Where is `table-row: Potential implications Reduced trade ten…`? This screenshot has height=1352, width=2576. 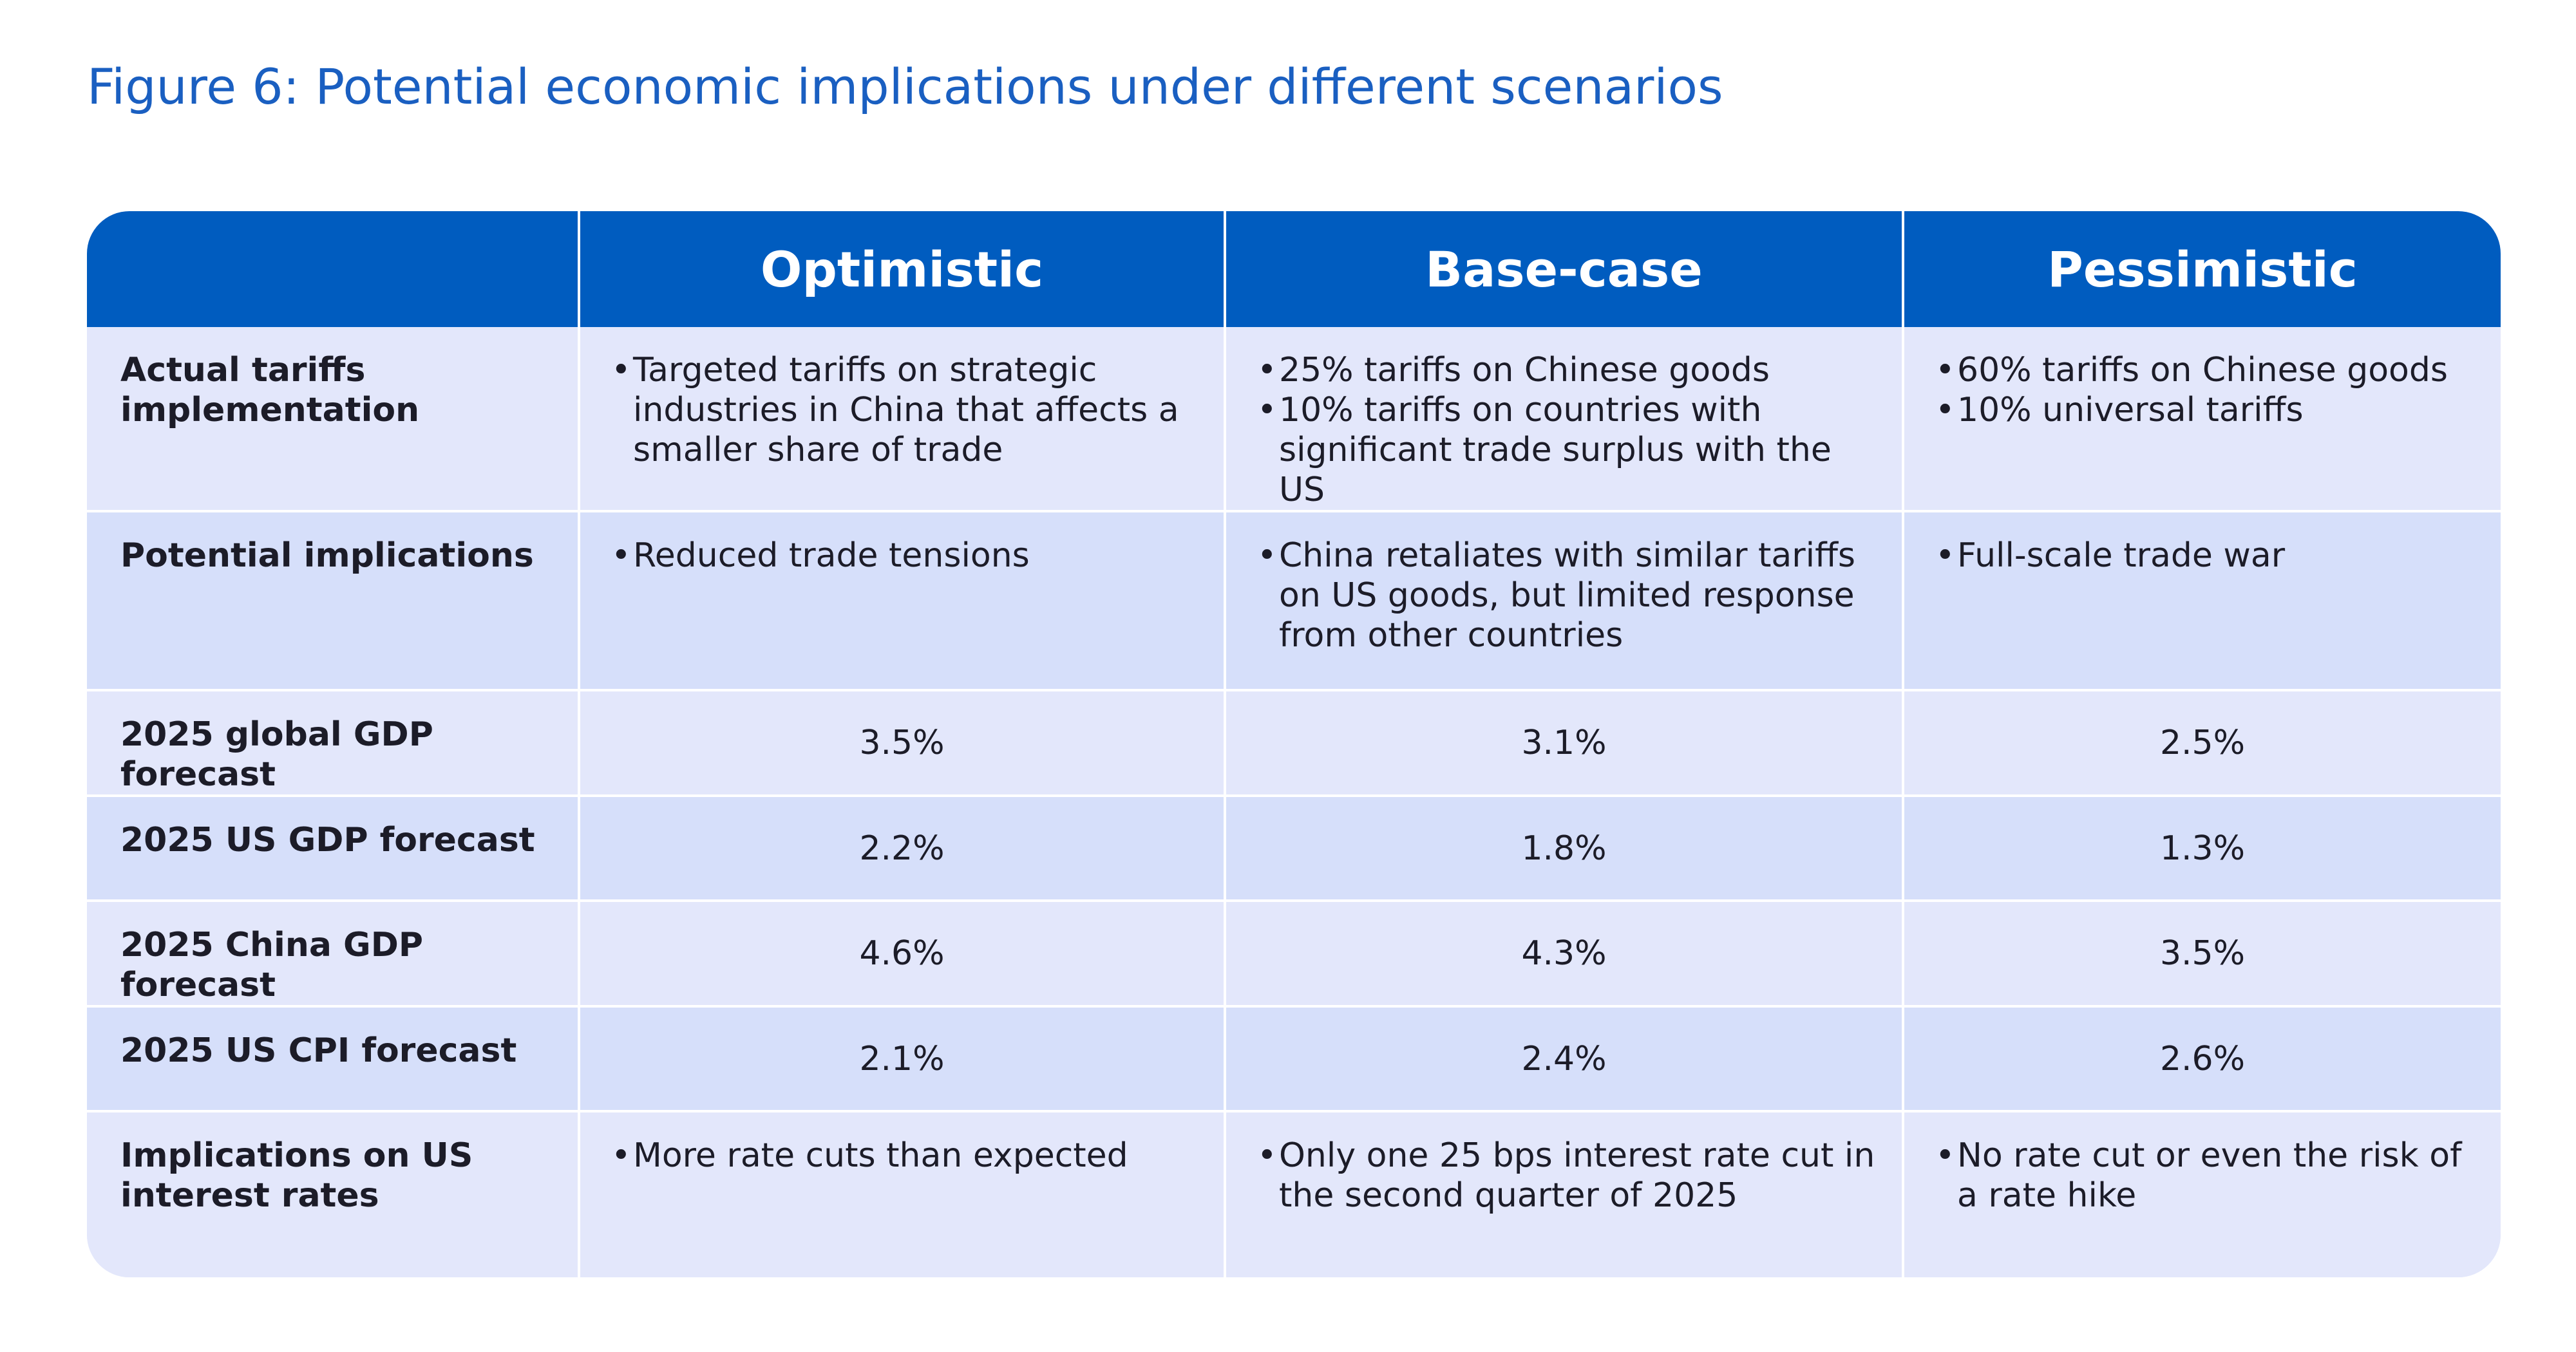 table-row: Potential implications Reduced trade ten… is located at coordinates (1294, 600).